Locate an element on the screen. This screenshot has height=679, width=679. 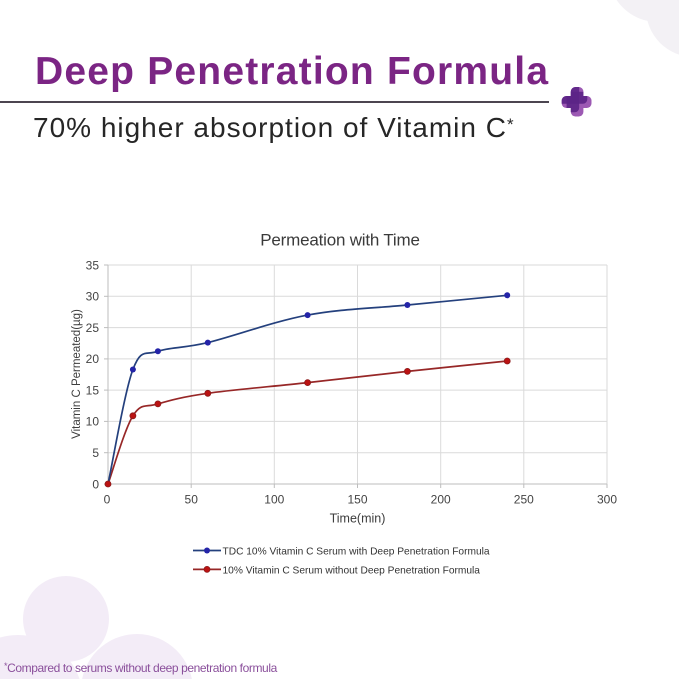
svg-text: 150 is located at coordinates (357, 500).